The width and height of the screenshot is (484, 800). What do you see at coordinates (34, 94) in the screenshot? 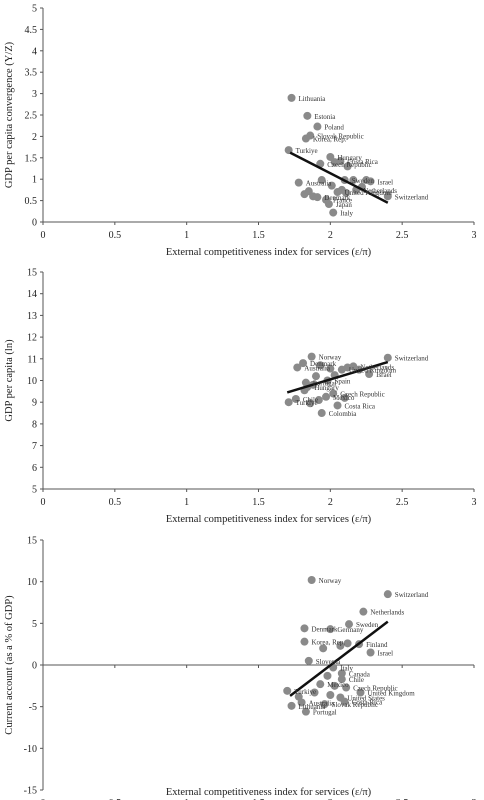
I see `y-tick-label: 3` at bounding box center [34, 94].